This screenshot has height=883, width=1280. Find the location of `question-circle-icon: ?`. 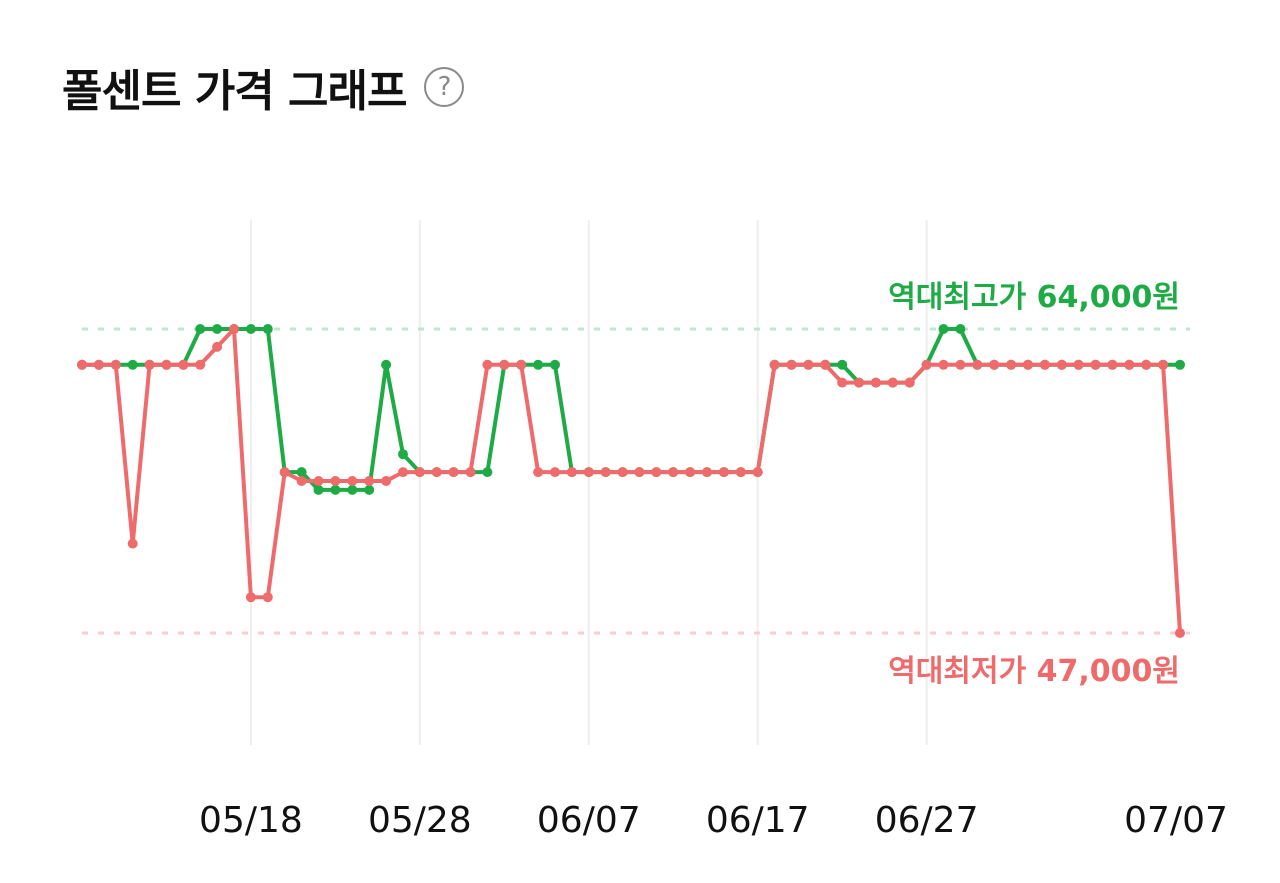

question-circle-icon: ? is located at coordinates (444, 87).